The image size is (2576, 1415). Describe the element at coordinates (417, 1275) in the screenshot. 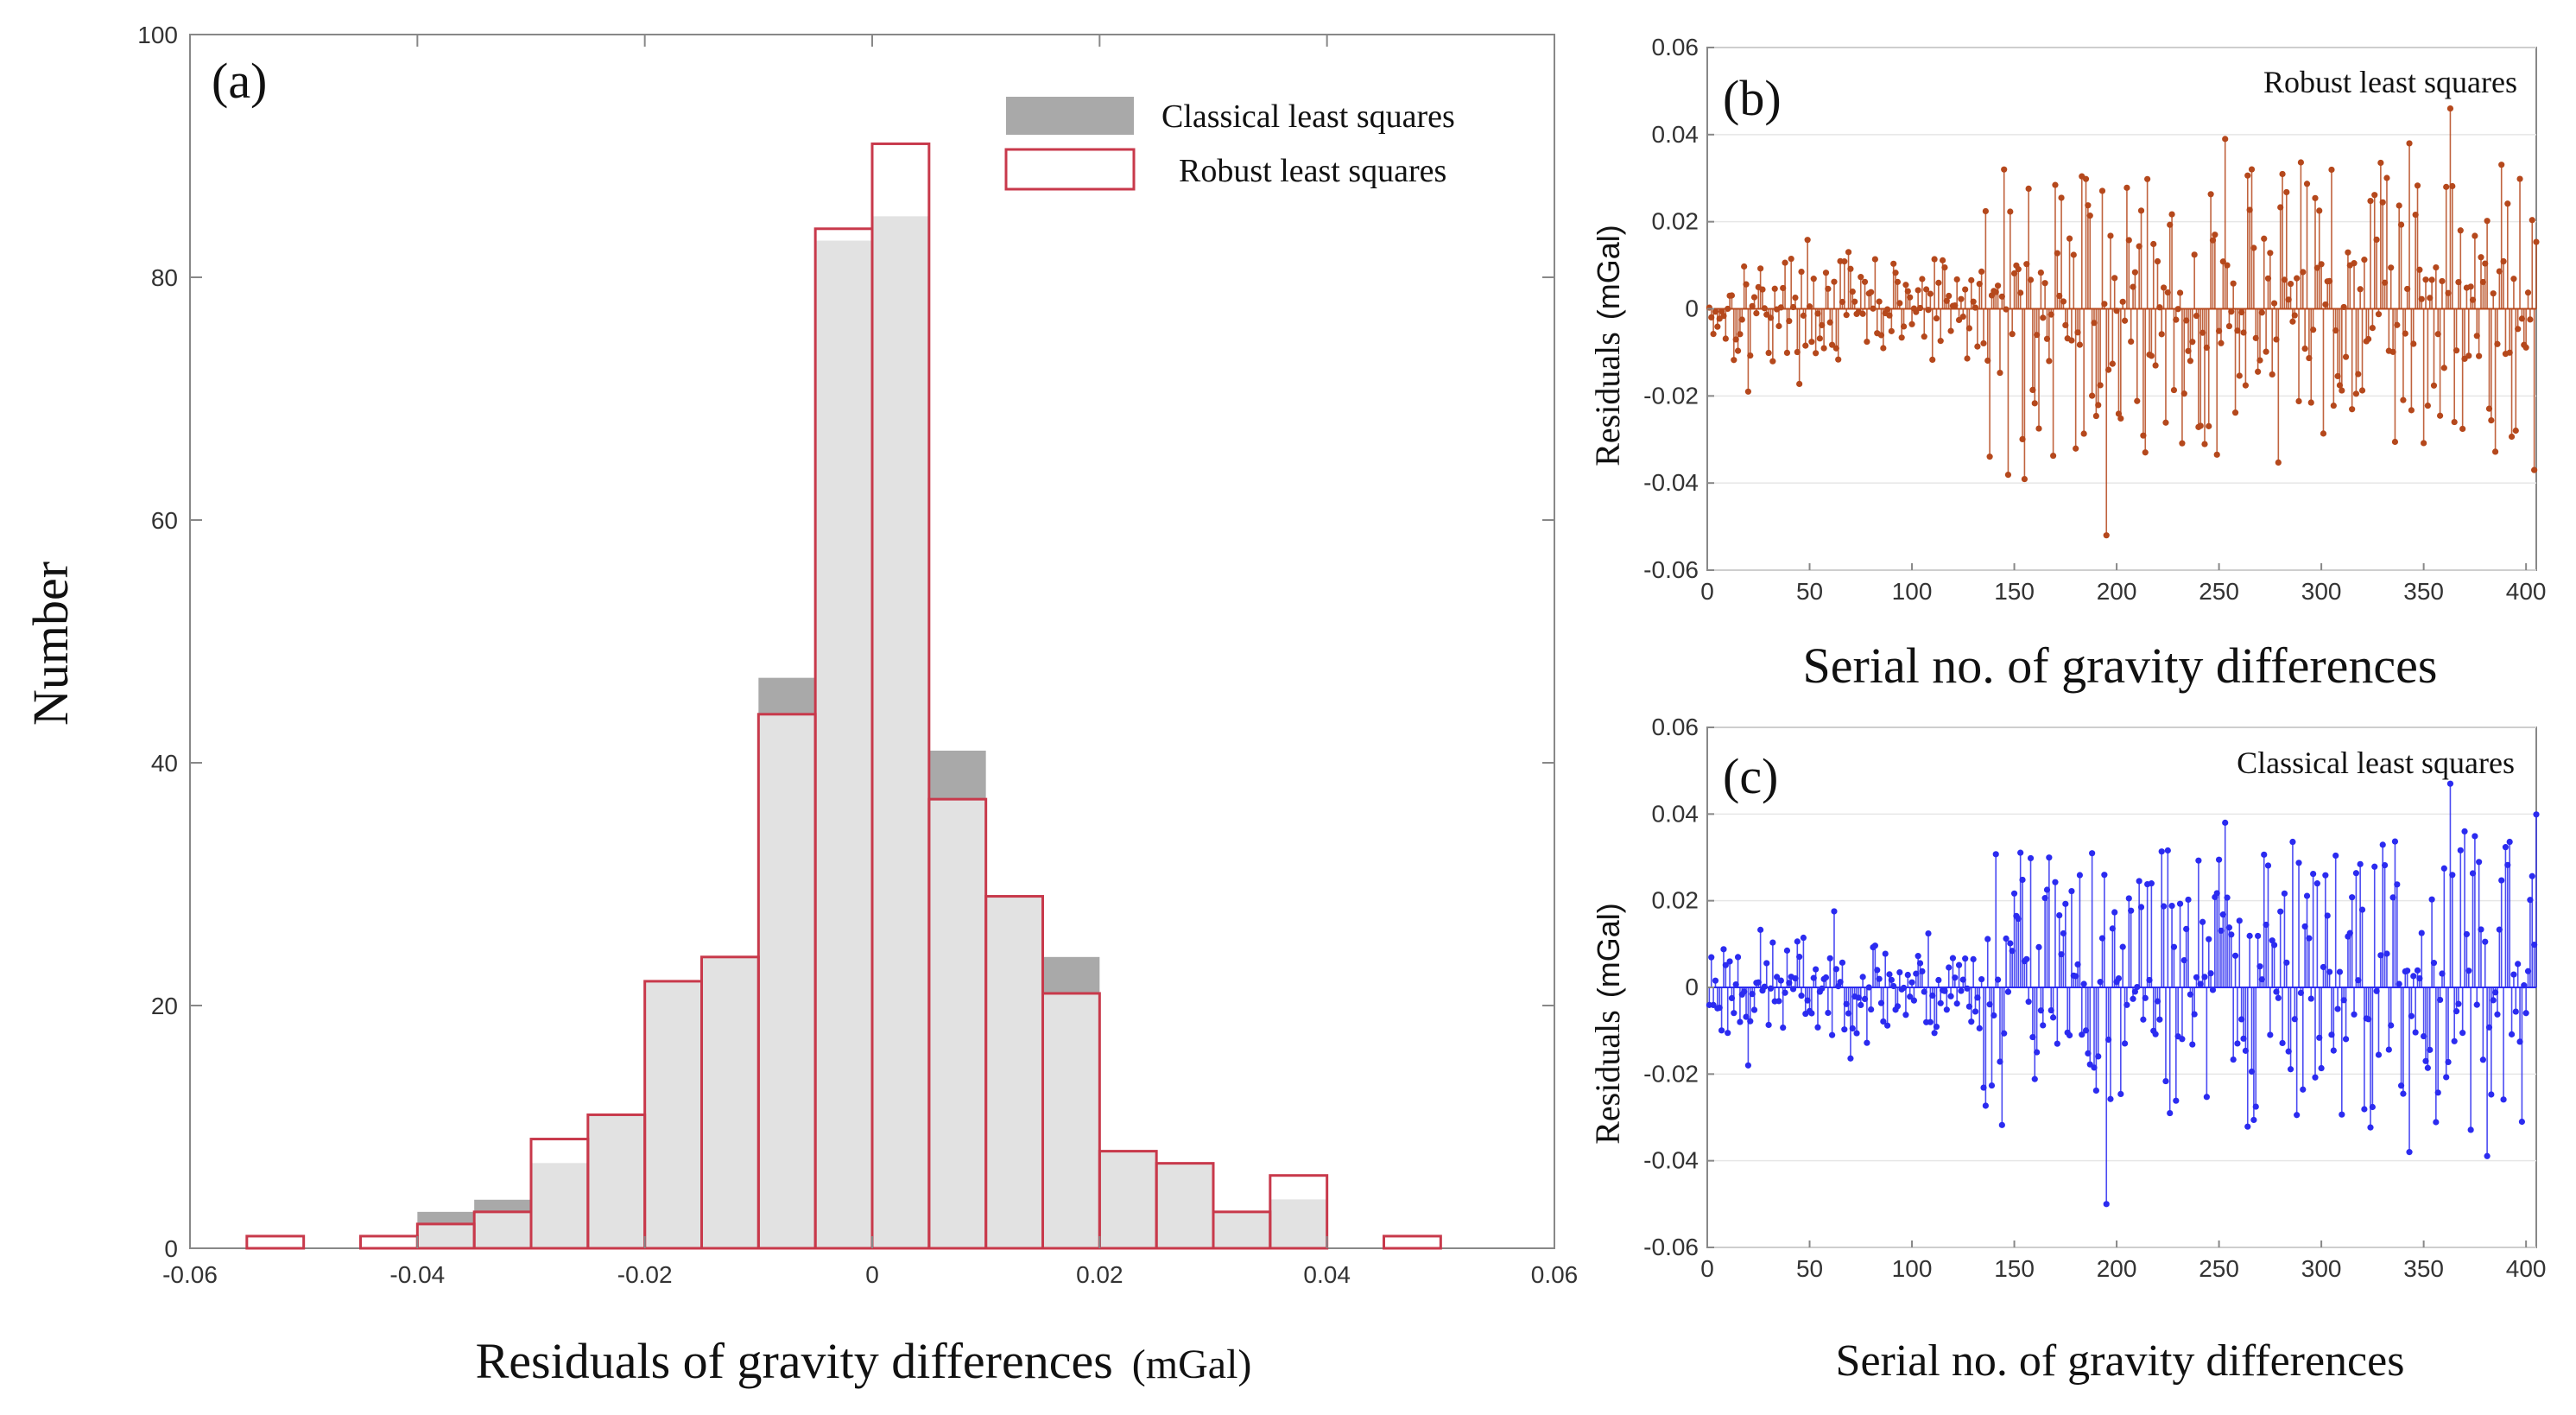

I see `x-tick-label: -0.04` at that location.